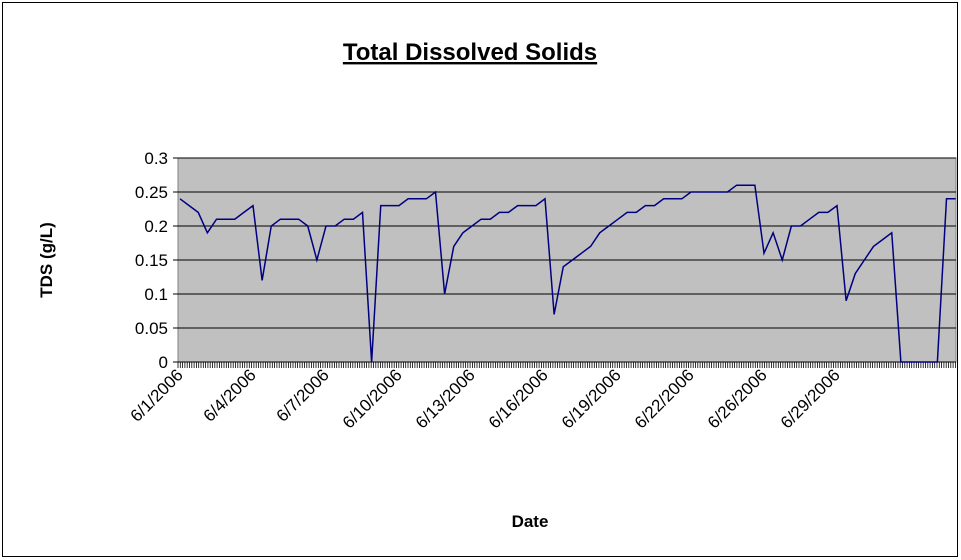  What do you see at coordinates (151, 260) in the screenshot?
I see `y-tick-label: 0.15` at bounding box center [151, 260].